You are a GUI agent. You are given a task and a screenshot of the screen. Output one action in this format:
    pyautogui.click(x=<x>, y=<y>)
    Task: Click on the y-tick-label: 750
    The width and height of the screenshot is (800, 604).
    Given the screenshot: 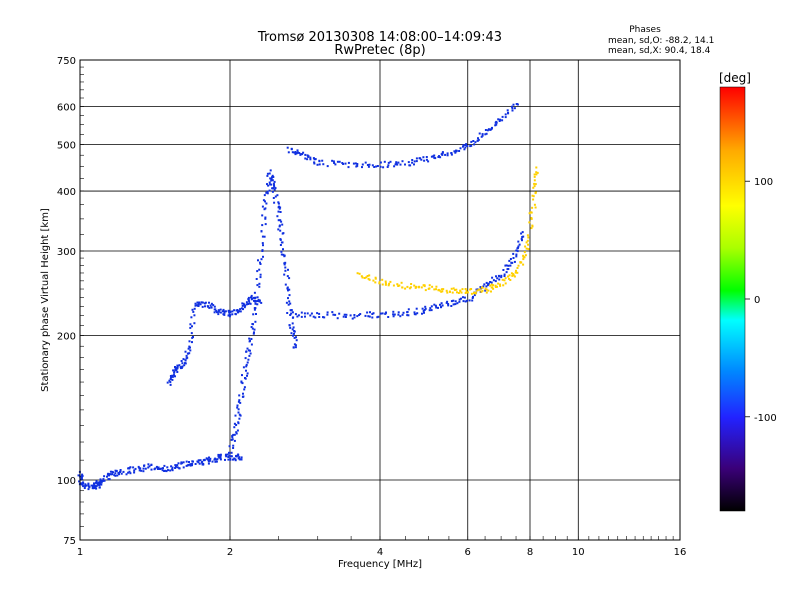 What is the action you would take?
    pyautogui.click(x=66, y=61)
    